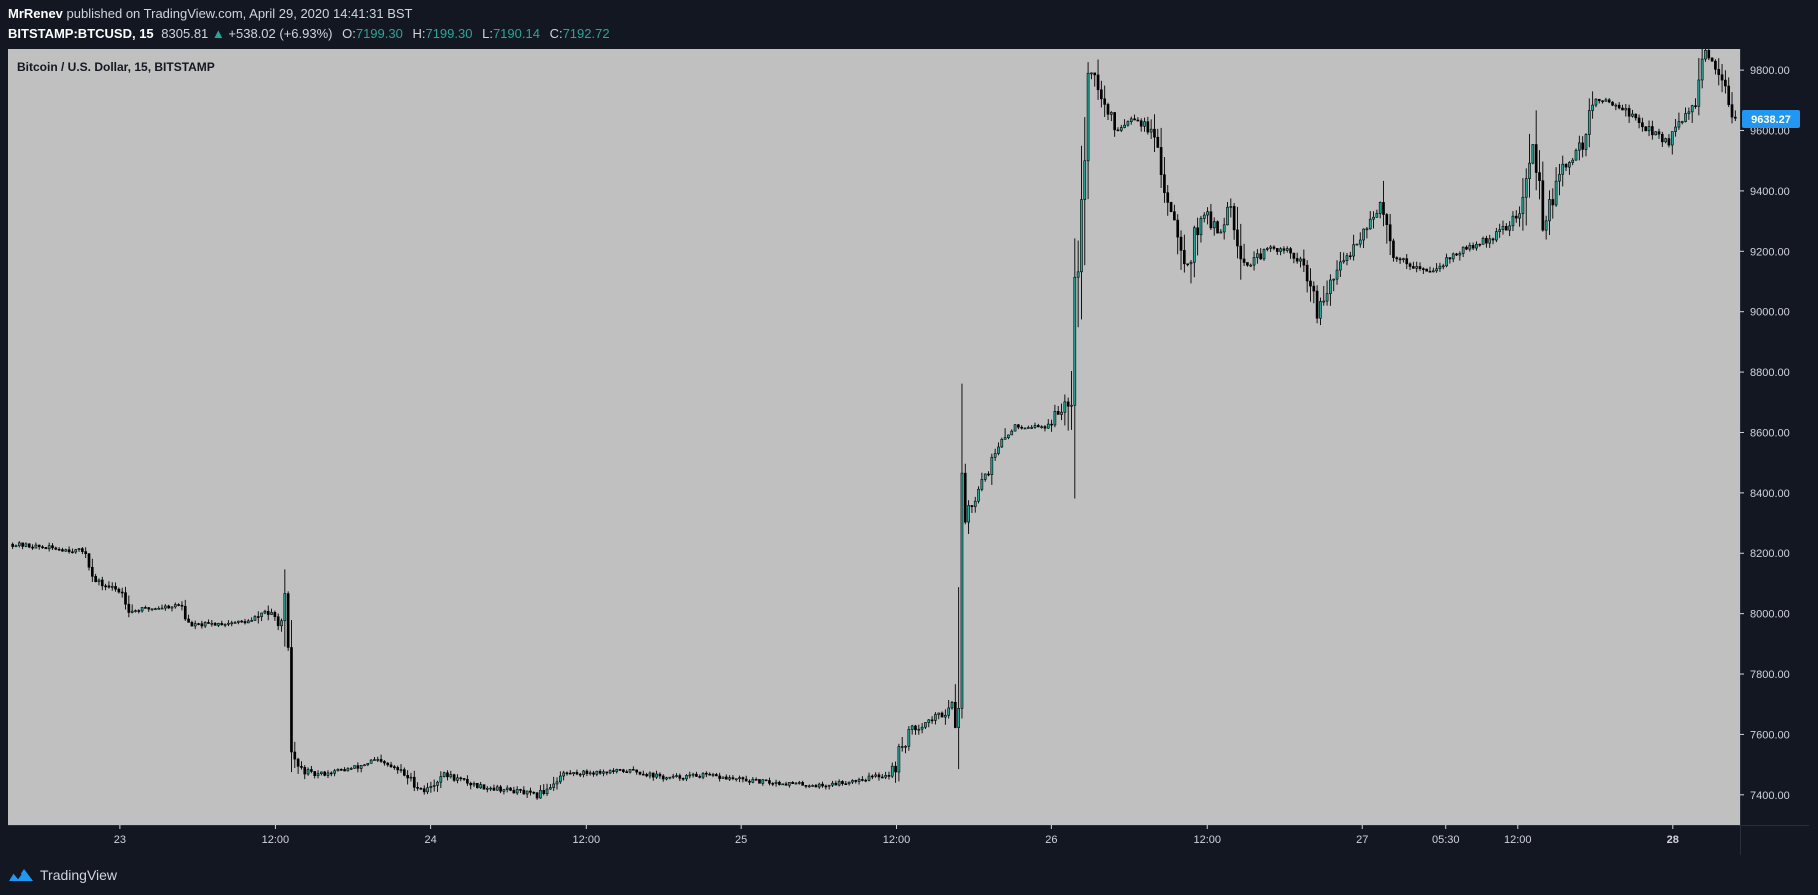  What do you see at coordinates (116, 67) in the screenshot?
I see `chart-title: Bitcoin / U.S. Dollar, 15, BITSTAMP` at bounding box center [116, 67].